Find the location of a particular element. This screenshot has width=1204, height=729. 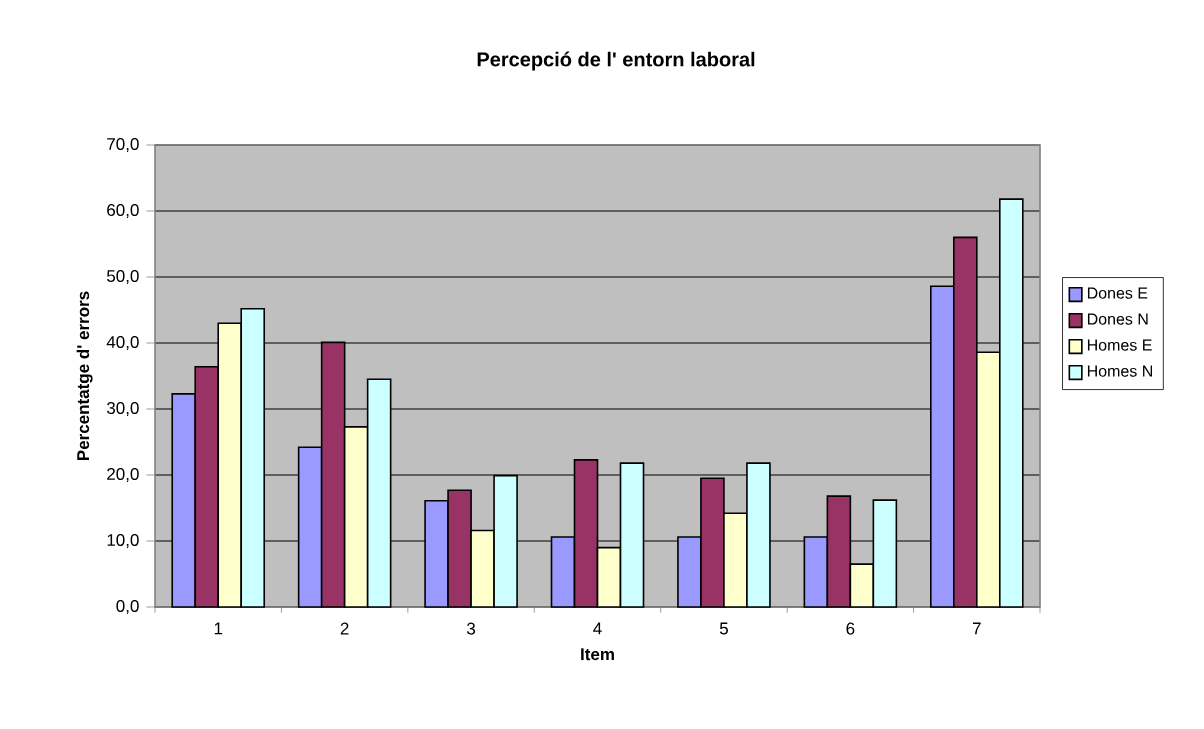

y-tick-label: 40,0 is located at coordinates (122, 343).